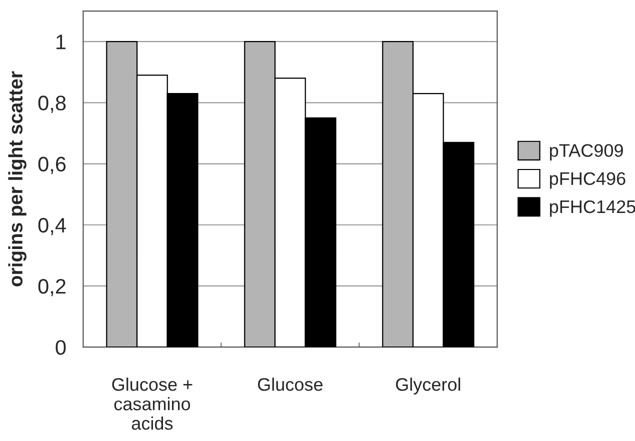  I want to click on legend-label: pFHC1425, so click(592, 208).